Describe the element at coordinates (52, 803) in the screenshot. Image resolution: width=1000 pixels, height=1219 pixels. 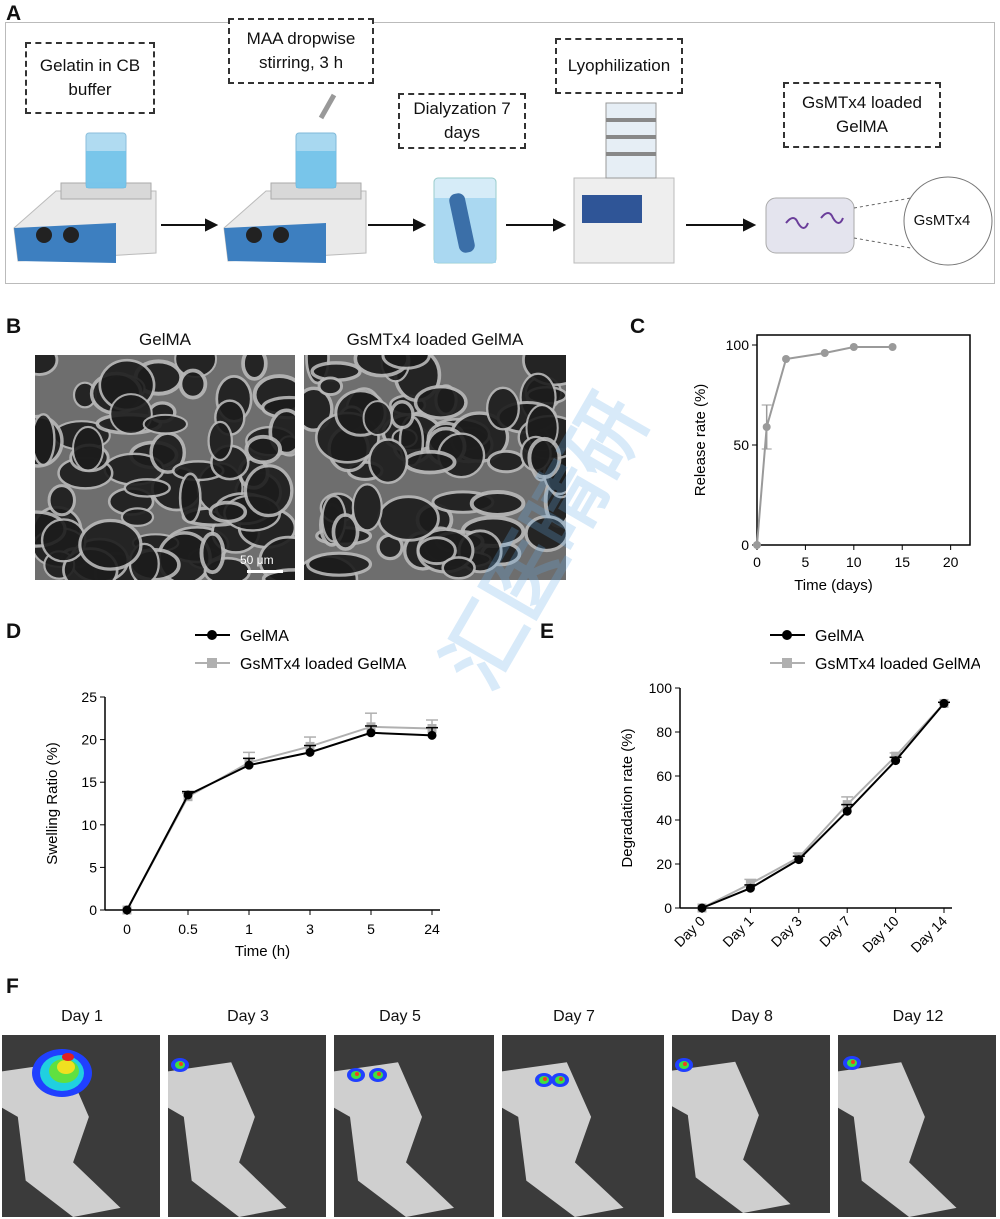
I see `y-axis-label: Swelling Ratio (%)` at that location.